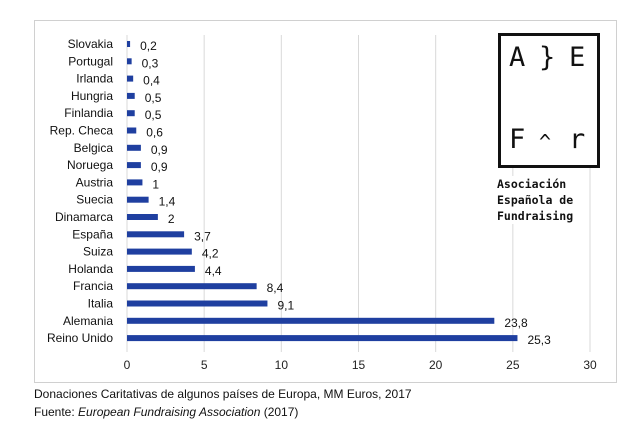 The height and width of the screenshot is (436, 634). Describe the element at coordinates (517, 139) in the screenshot. I see `logo-glyph: F` at that location.